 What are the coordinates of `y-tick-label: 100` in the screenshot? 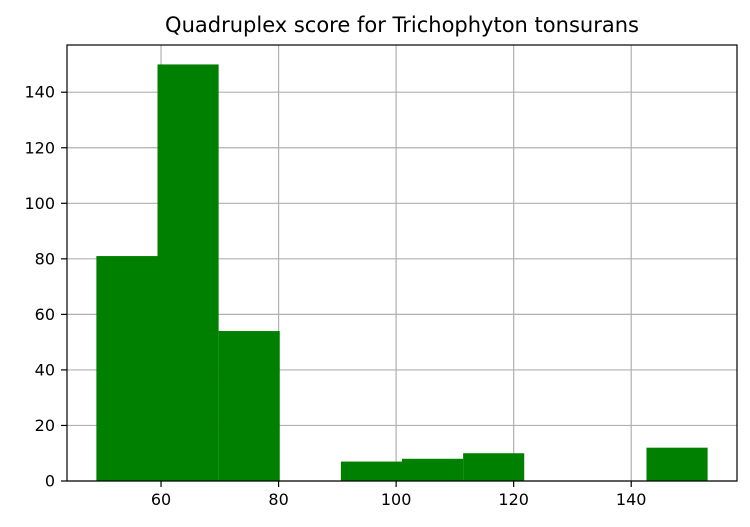 It's located at (39, 203).